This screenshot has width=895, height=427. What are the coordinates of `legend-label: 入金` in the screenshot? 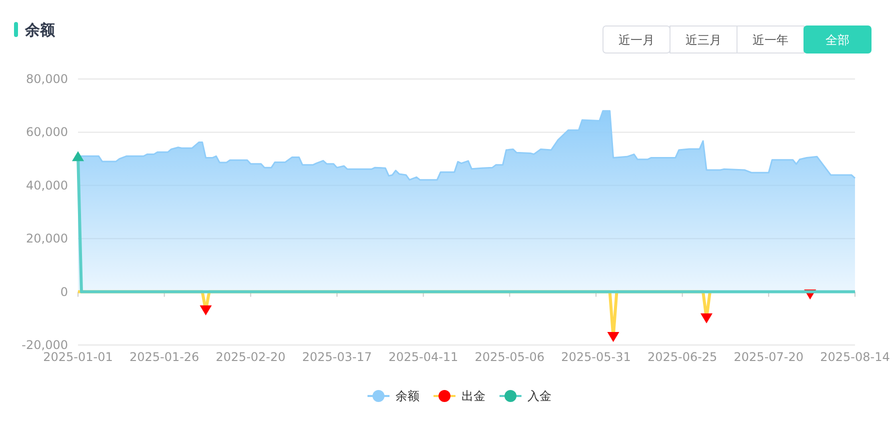 It's located at (540, 396).